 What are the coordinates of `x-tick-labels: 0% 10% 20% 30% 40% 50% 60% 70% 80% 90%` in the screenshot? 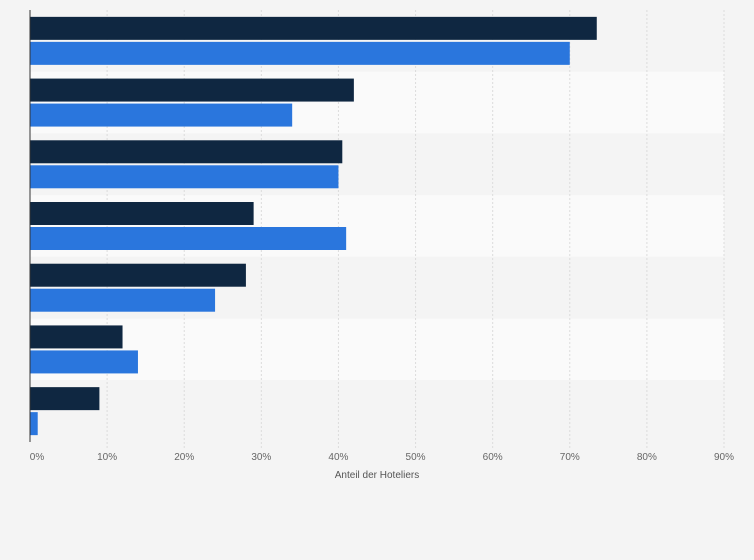 It's located at (382, 457).